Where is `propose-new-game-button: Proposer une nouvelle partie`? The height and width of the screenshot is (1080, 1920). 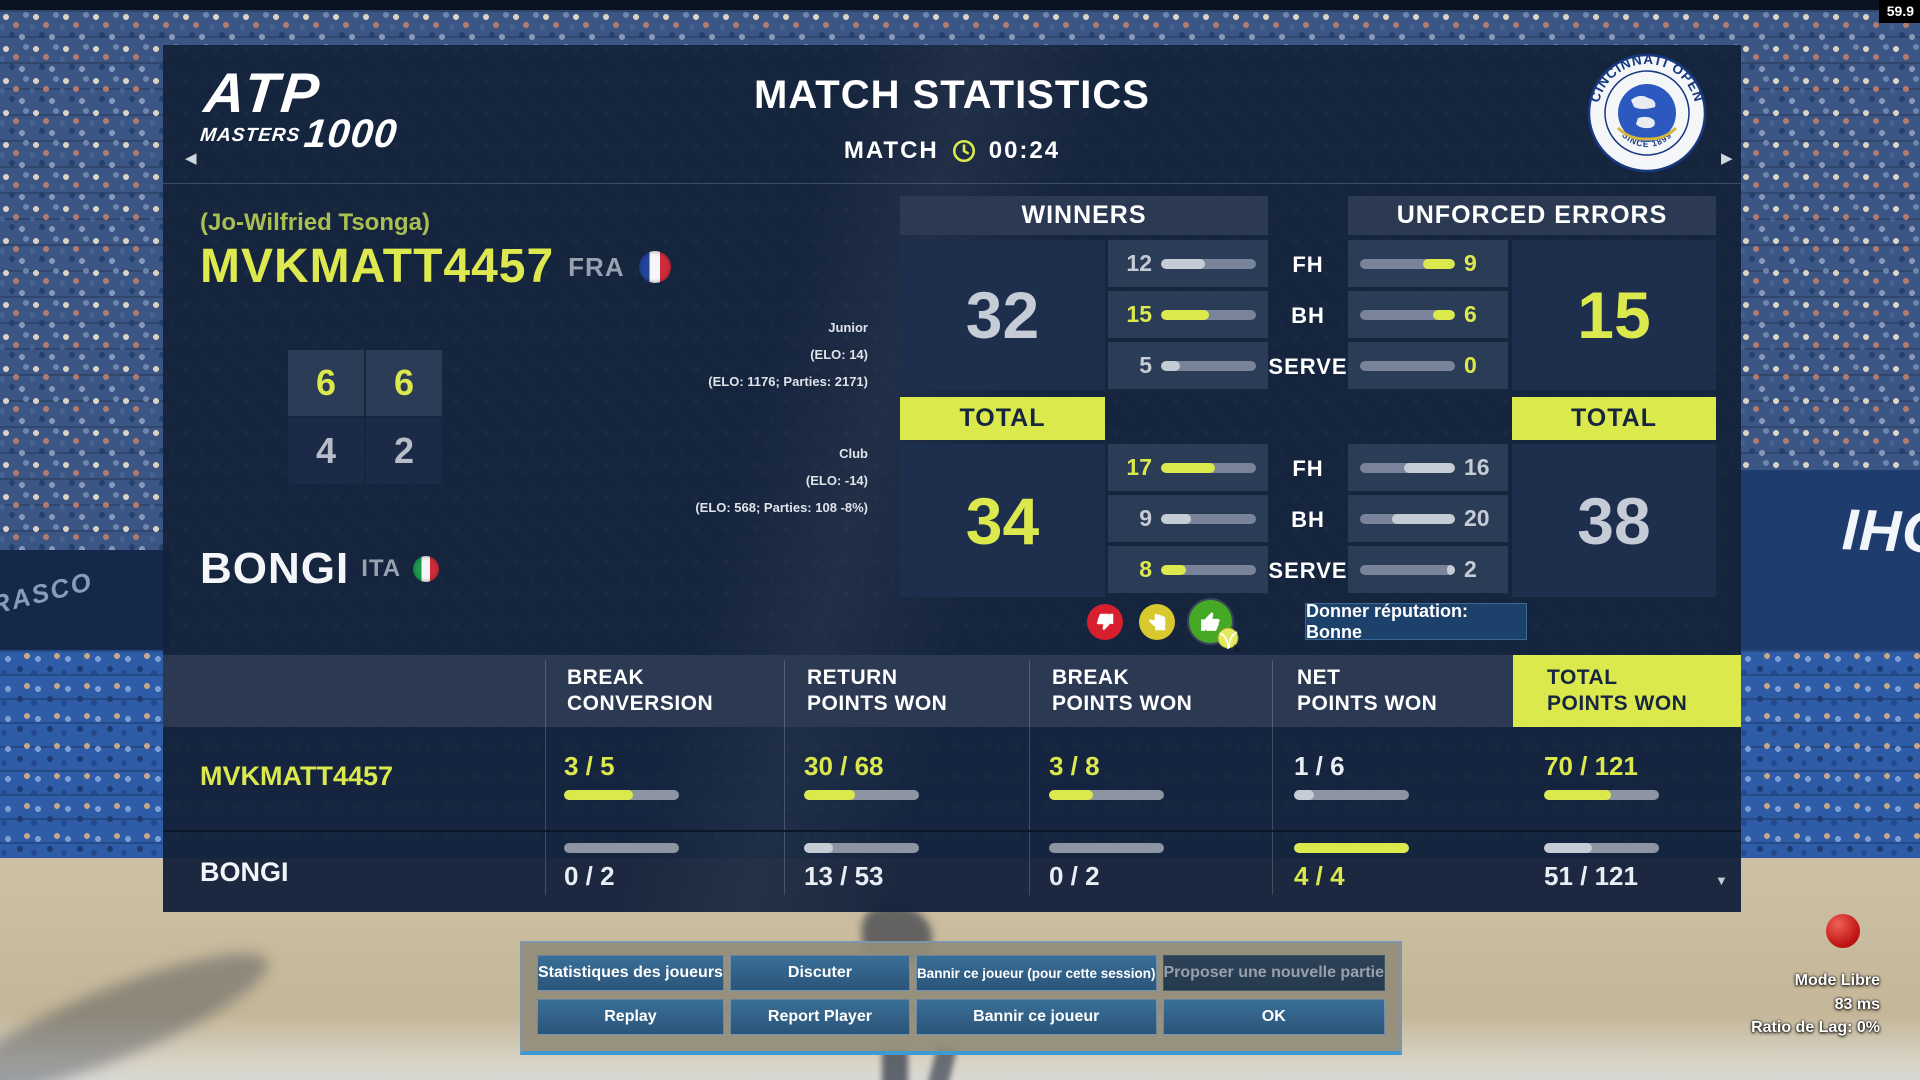
propose-new-game-button: Proposer une nouvelle partie is located at coordinates (1273, 973).